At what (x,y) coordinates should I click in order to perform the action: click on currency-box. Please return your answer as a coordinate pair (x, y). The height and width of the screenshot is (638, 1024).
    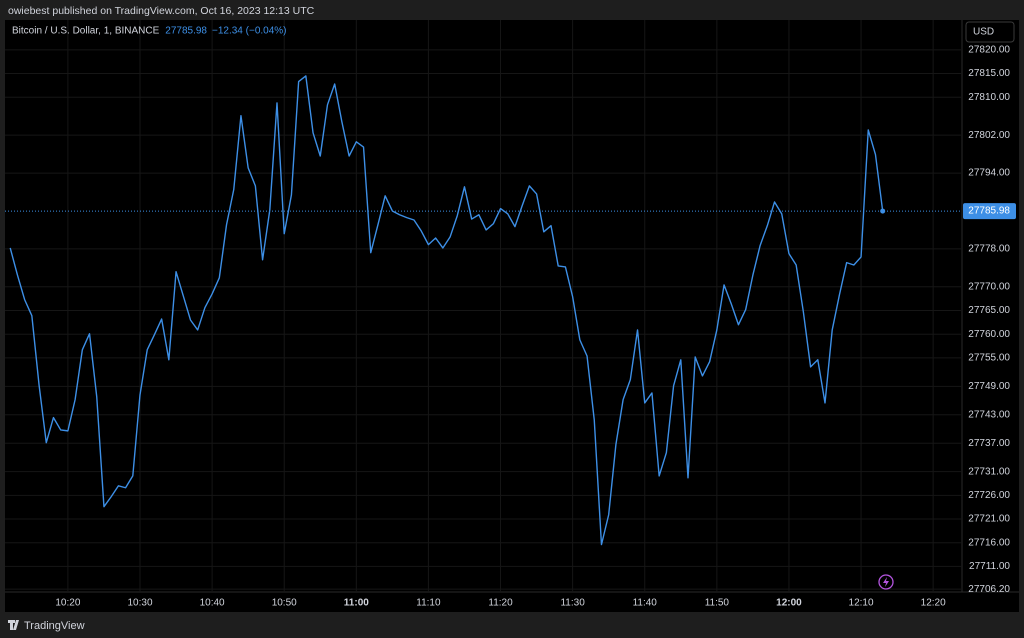
    Looking at the image, I should click on (990, 32).